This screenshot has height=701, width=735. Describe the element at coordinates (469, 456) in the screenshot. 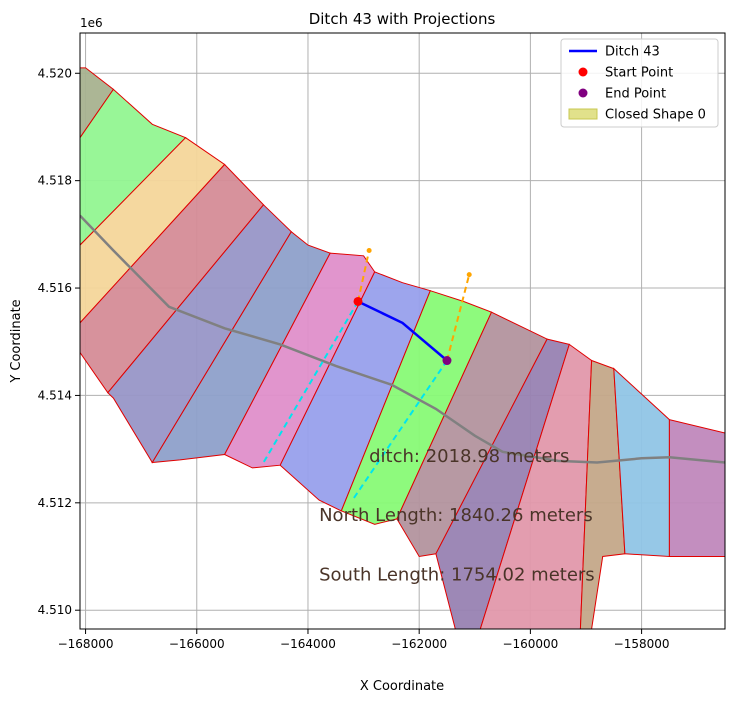

I see `length-annotation: ditch: 2018.98 meters` at that location.